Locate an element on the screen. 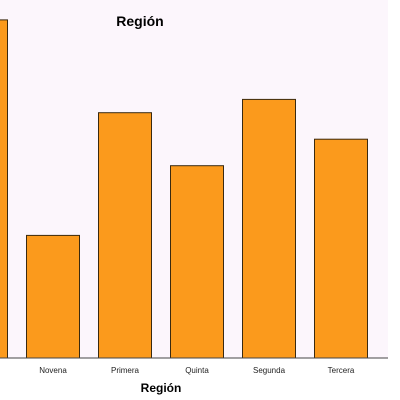 The width and height of the screenshot is (400, 400). bar-quinta is located at coordinates (197, 262).